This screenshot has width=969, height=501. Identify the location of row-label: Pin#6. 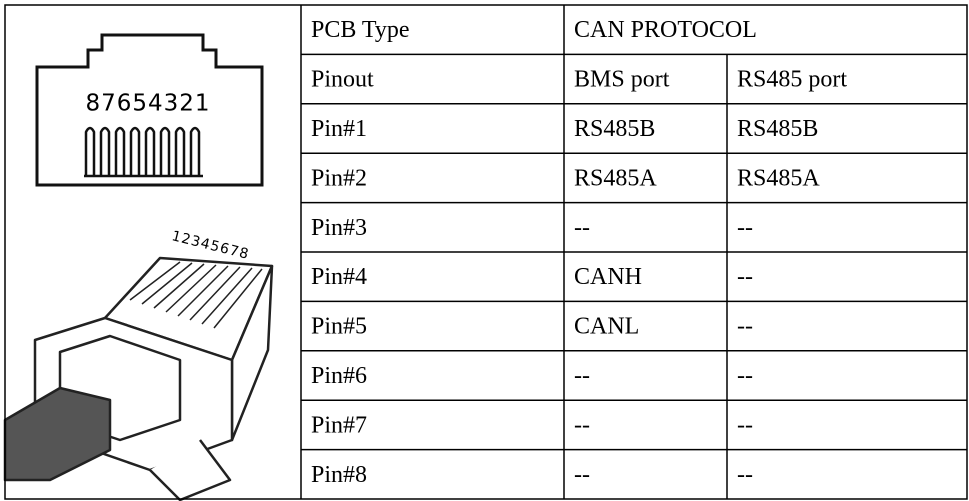
(339, 376).